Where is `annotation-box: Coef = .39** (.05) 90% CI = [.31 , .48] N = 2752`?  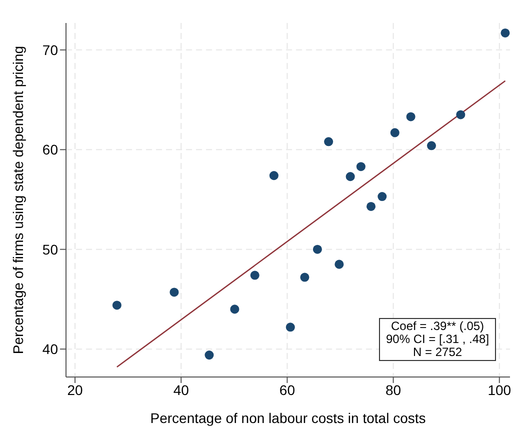
annotation-box: Coef = .39** (.05) 90% CI = [.31 , .48] N = 2752 is located at coordinates (437, 339).